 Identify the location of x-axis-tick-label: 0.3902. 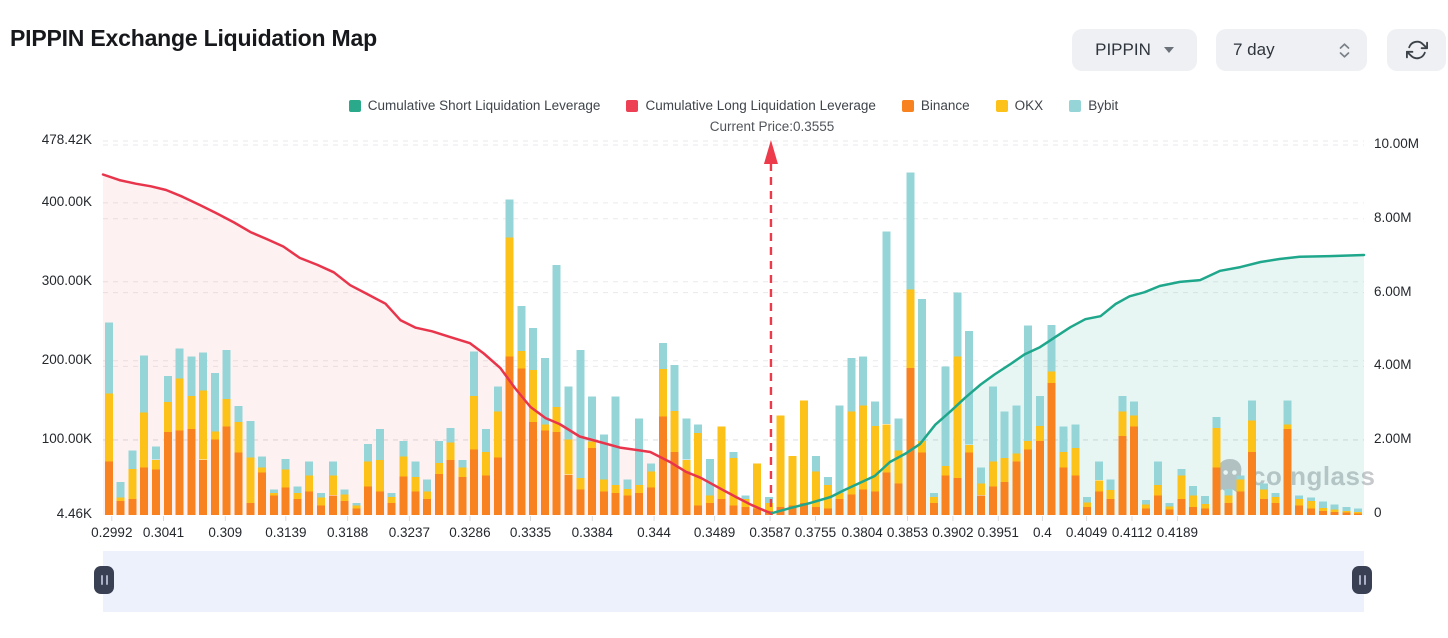
(953, 532).